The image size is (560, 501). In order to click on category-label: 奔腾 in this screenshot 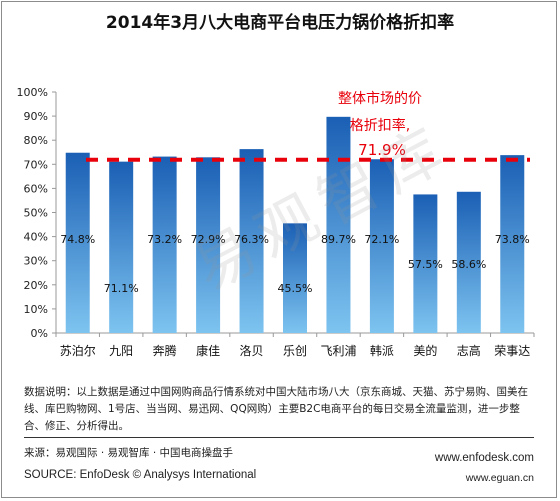, I will do `click(165, 350)`.